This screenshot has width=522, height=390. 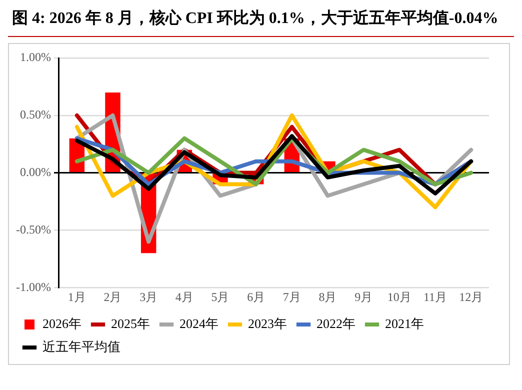 What do you see at coordinates (327, 297) in the screenshot?
I see `x-tick-label: 8月` at bounding box center [327, 297].